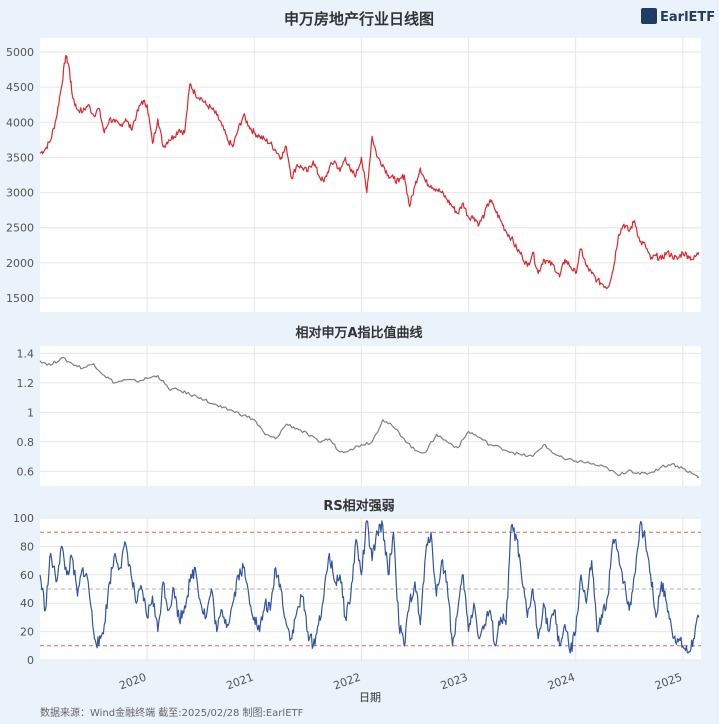 Image resolution: width=719 pixels, height=724 pixels. What do you see at coordinates (30, 660) in the screenshot?
I see `y-tick-label: 0` at bounding box center [30, 660].